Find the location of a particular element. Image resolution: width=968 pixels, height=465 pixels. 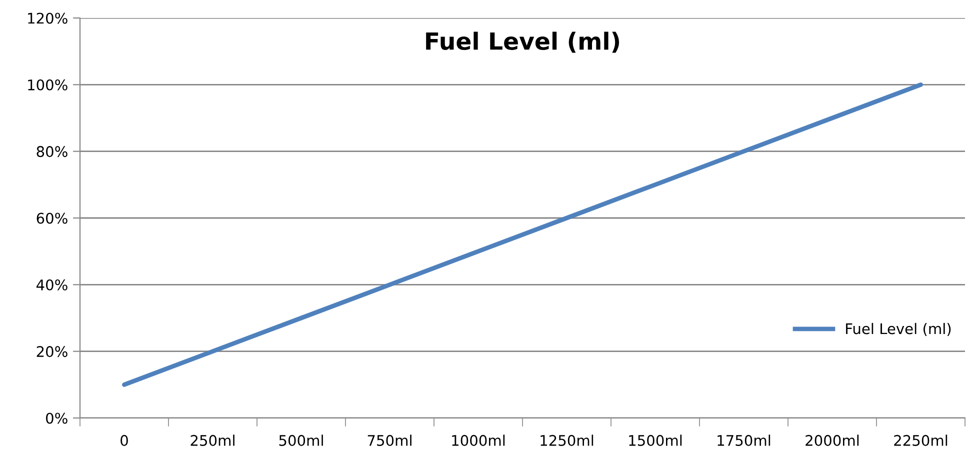

y-tick-label: 120% is located at coordinates (48, 18).